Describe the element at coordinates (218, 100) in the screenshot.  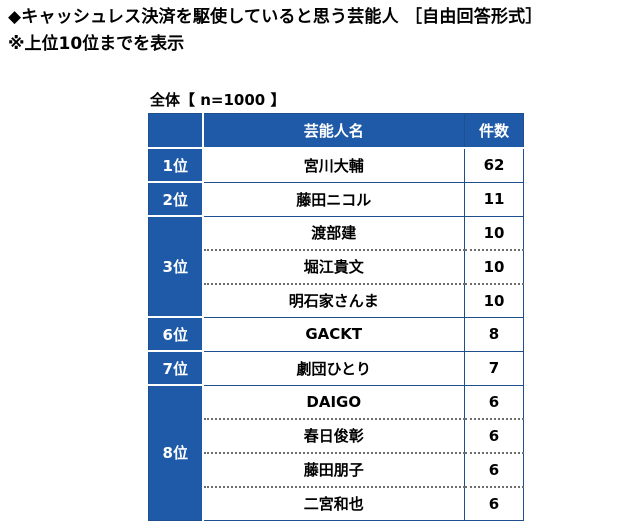
I see `sample-size-label: 全体【 n=1000 】` at that location.